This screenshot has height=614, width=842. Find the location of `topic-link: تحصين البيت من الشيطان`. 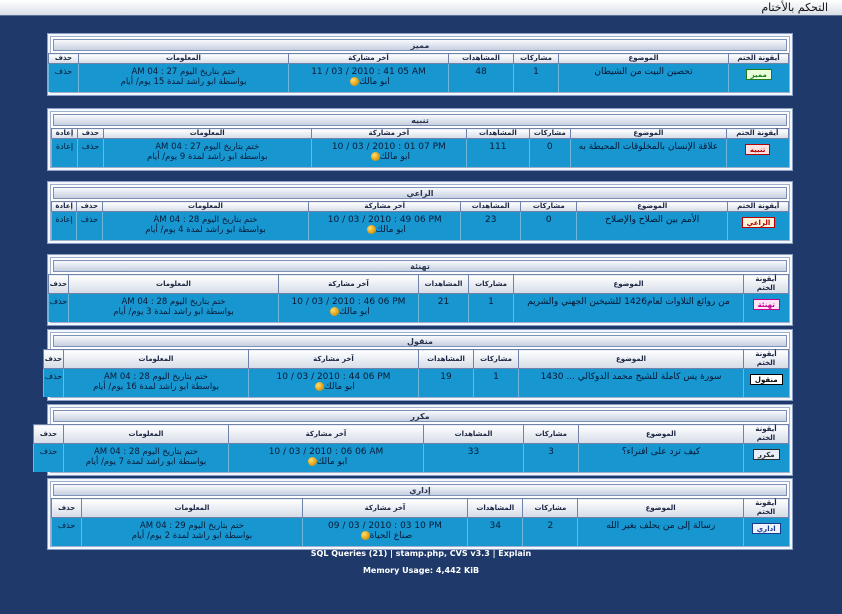

topic-link: تحصين البيت من الشيطان is located at coordinates (643, 77).